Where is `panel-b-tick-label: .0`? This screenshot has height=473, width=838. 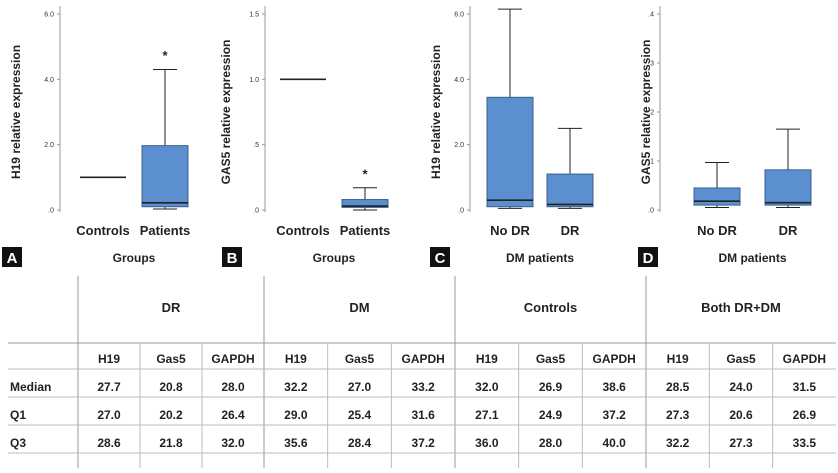 panel-b-tick-label: .0 is located at coordinates (256, 211).